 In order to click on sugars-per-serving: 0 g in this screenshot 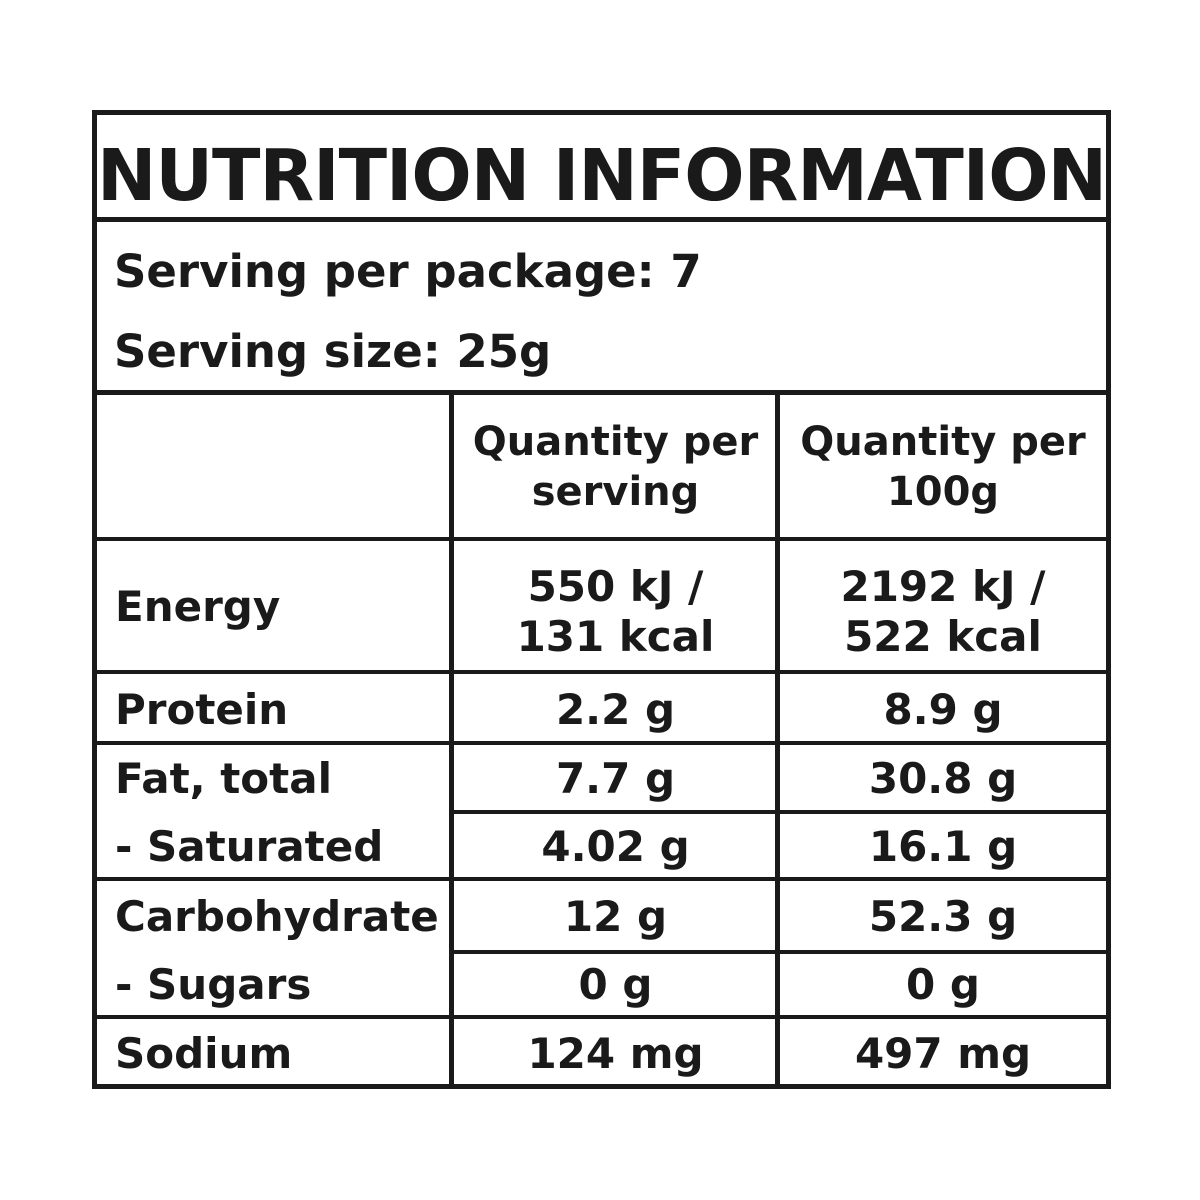, I will do `click(615, 984)`.